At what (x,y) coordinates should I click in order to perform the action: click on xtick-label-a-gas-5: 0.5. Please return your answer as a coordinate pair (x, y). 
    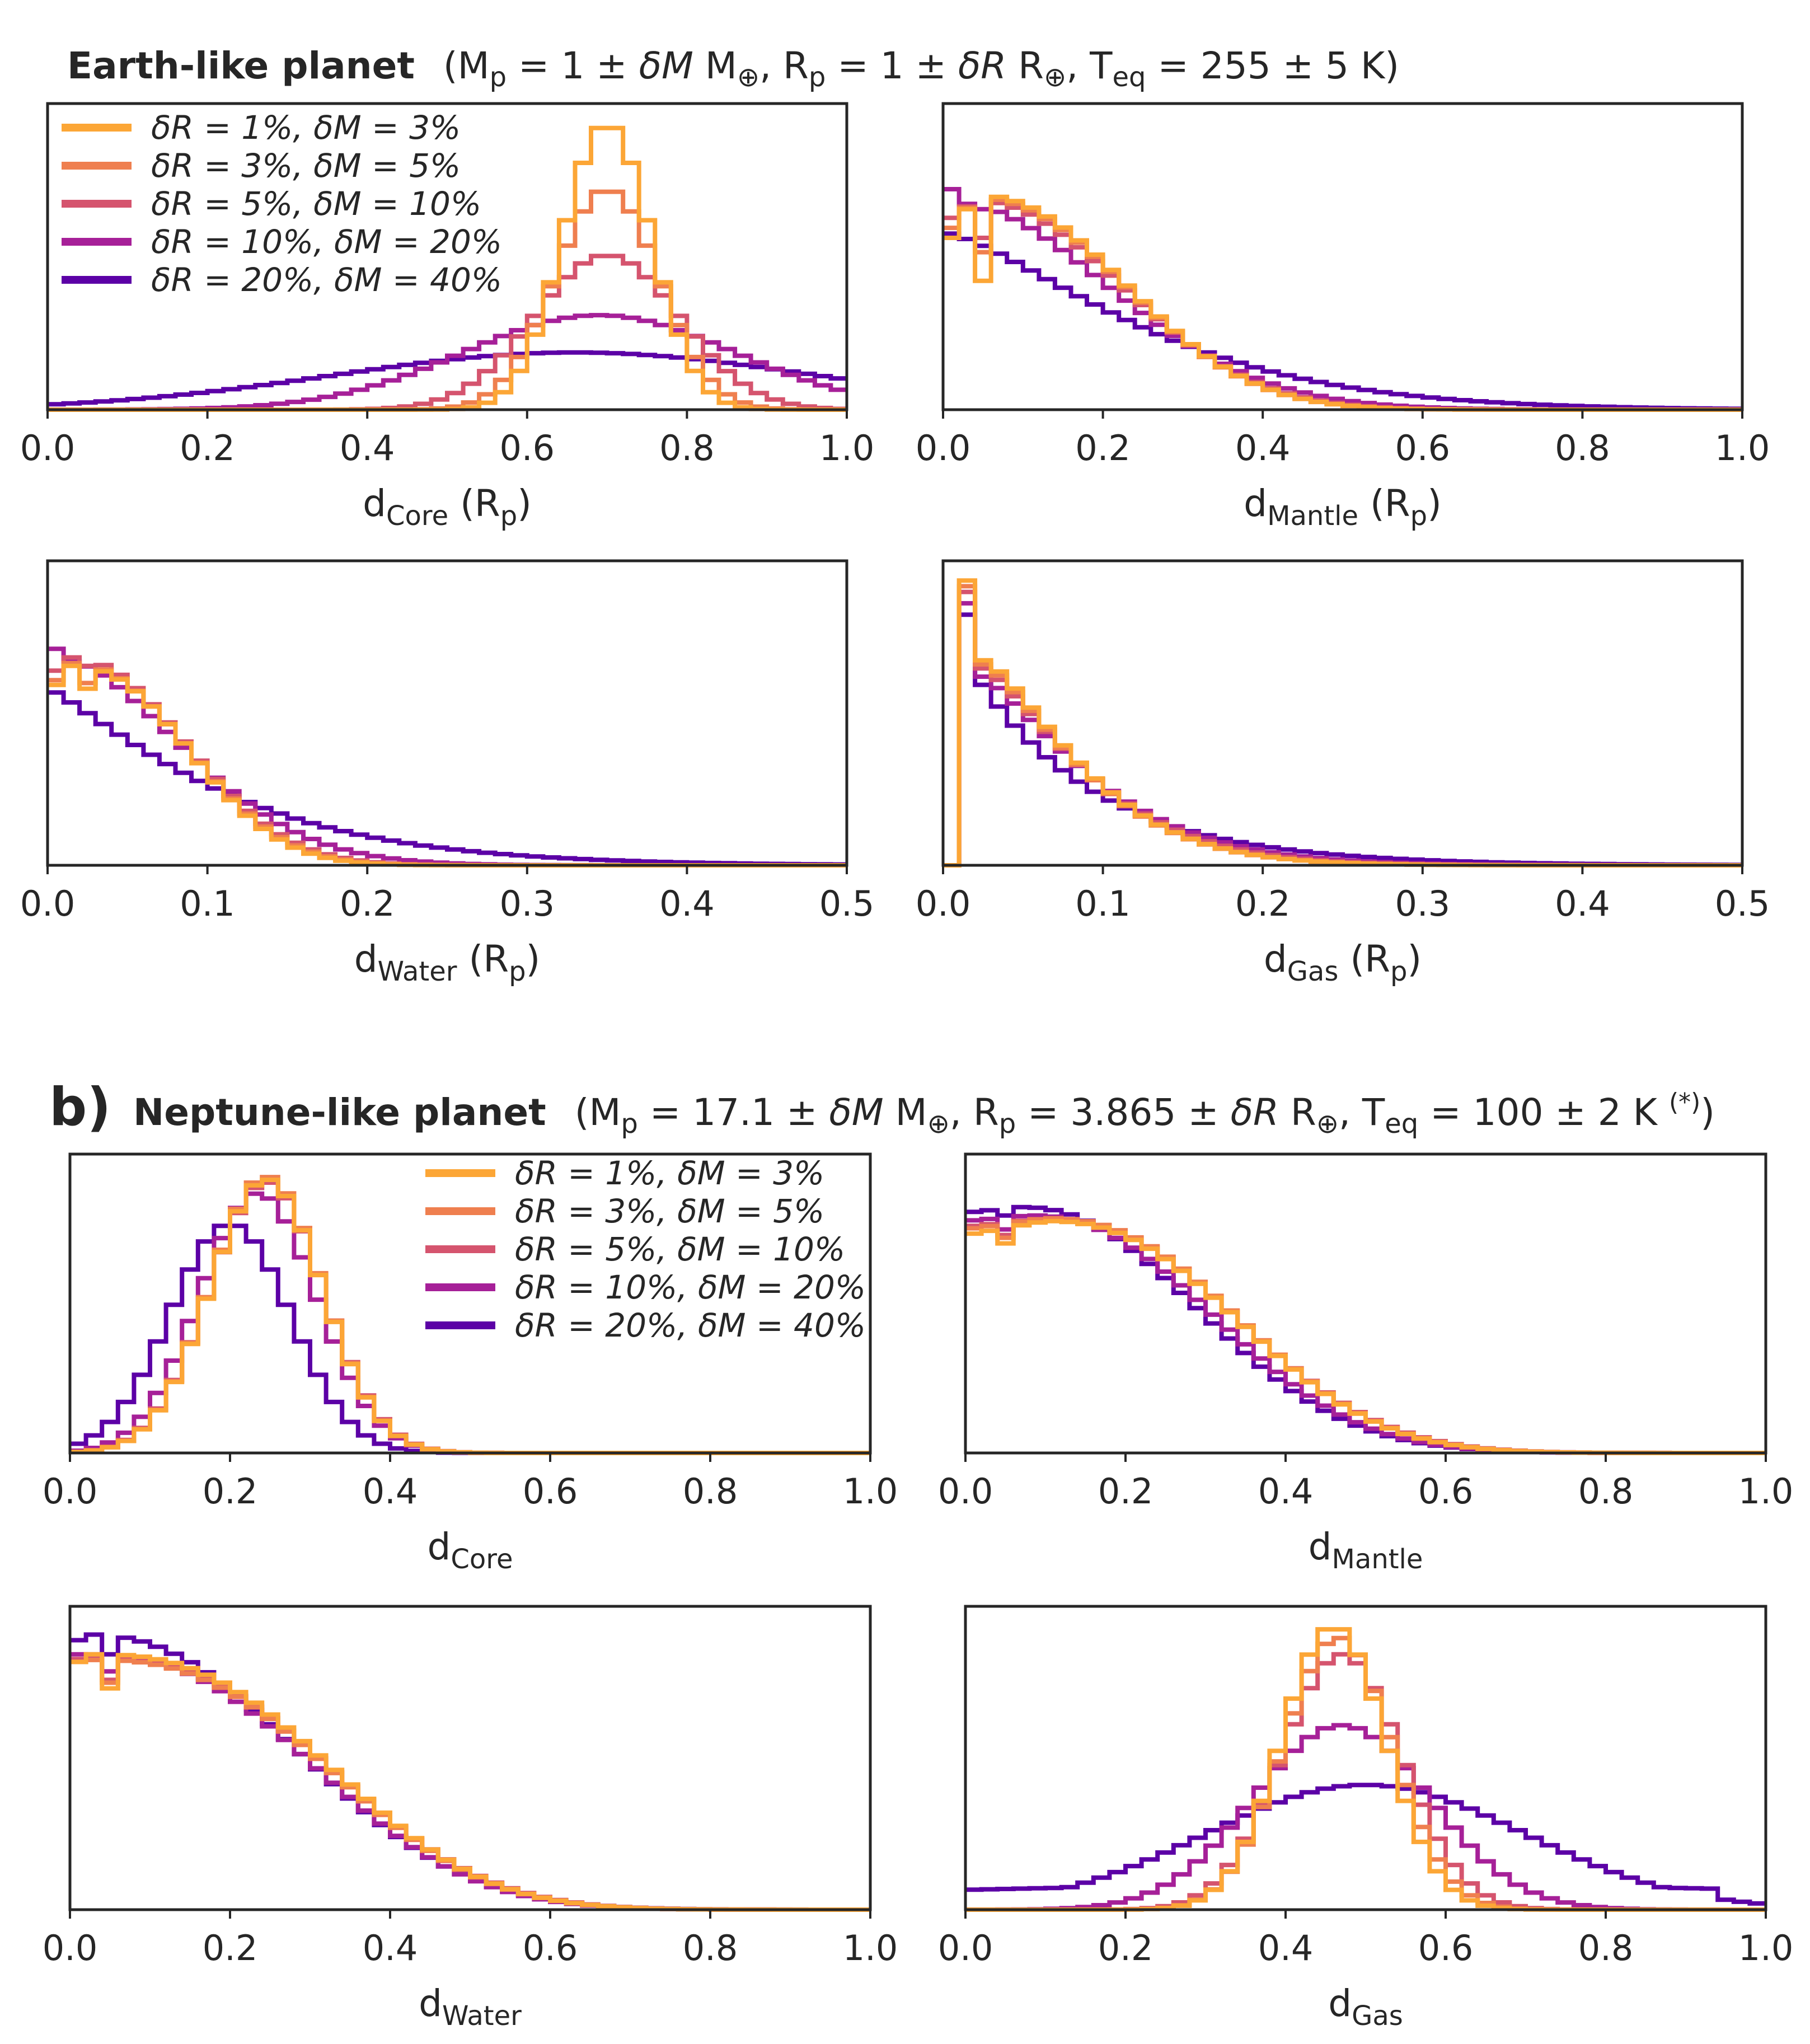
    Looking at the image, I should click on (1742, 903).